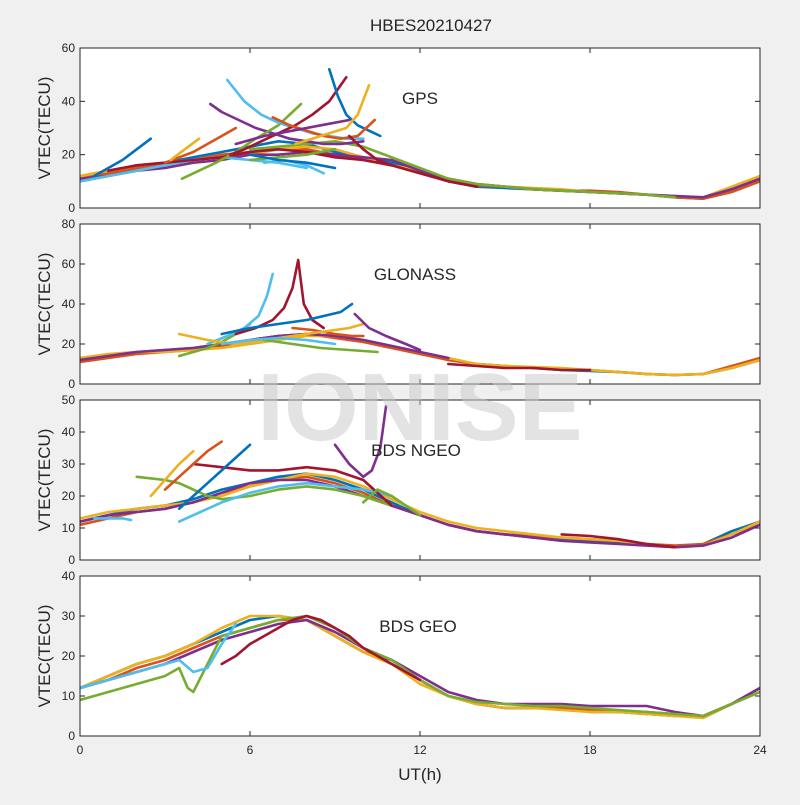 This screenshot has height=805, width=800. Describe the element at coordinates (419, 774) in the screenshot. I see `x-axis-label: UT(h)` at that location.